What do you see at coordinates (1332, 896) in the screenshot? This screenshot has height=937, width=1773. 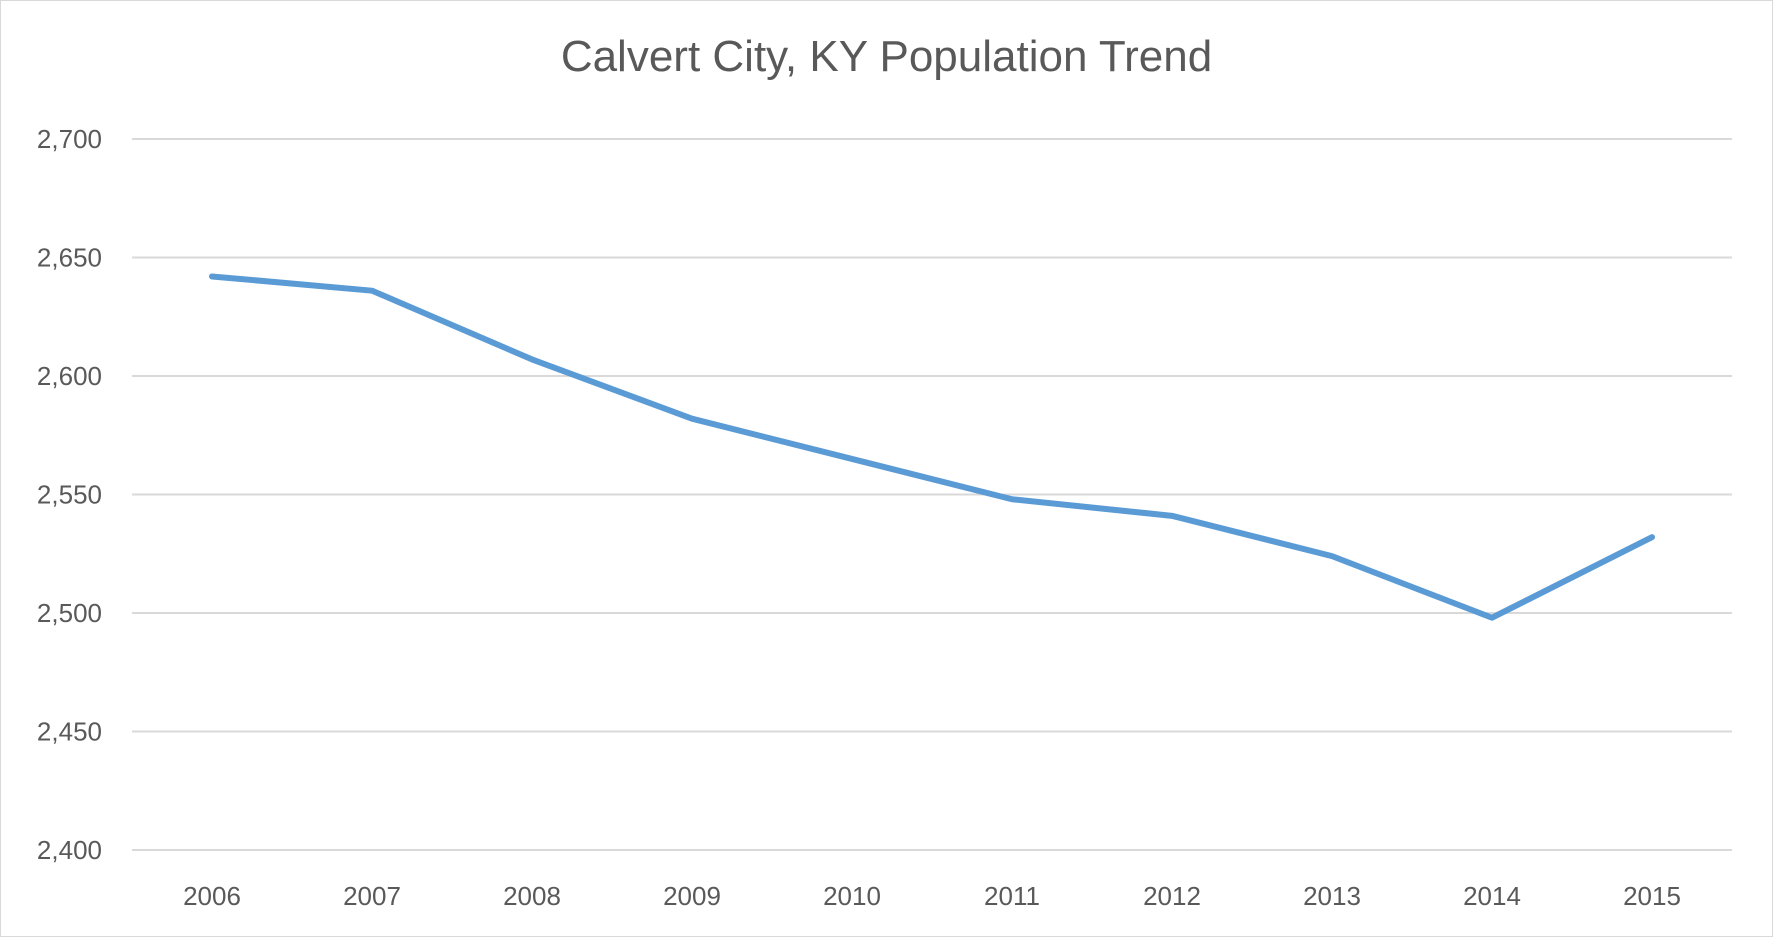 I see `x-tick-label: 2013` at bounding box center [1332, 896].